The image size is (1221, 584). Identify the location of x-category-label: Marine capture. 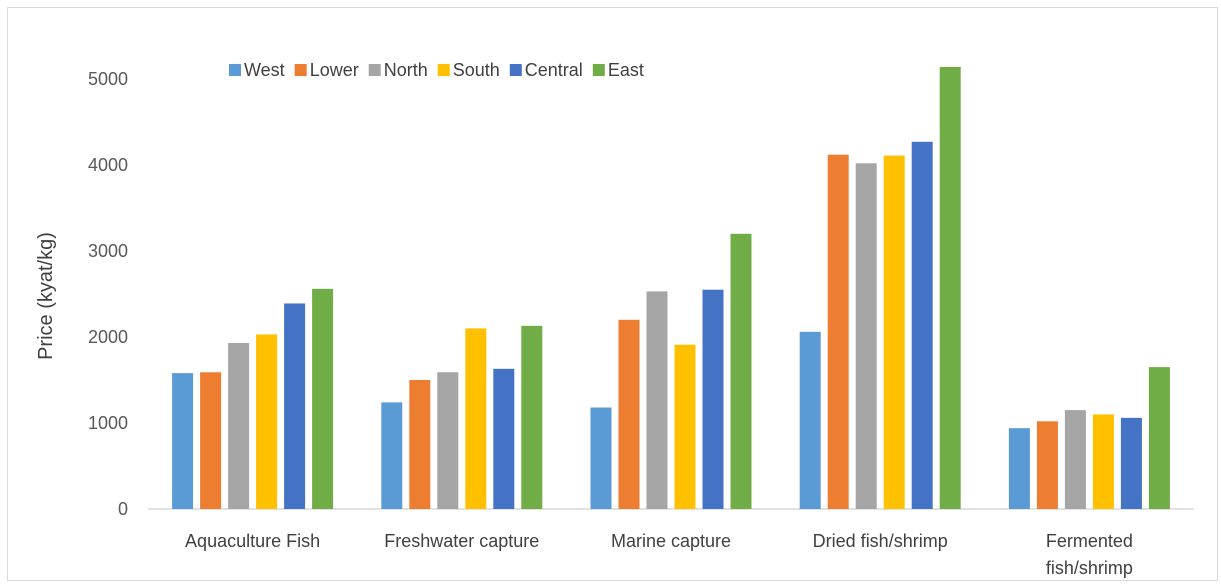
(671, 541).